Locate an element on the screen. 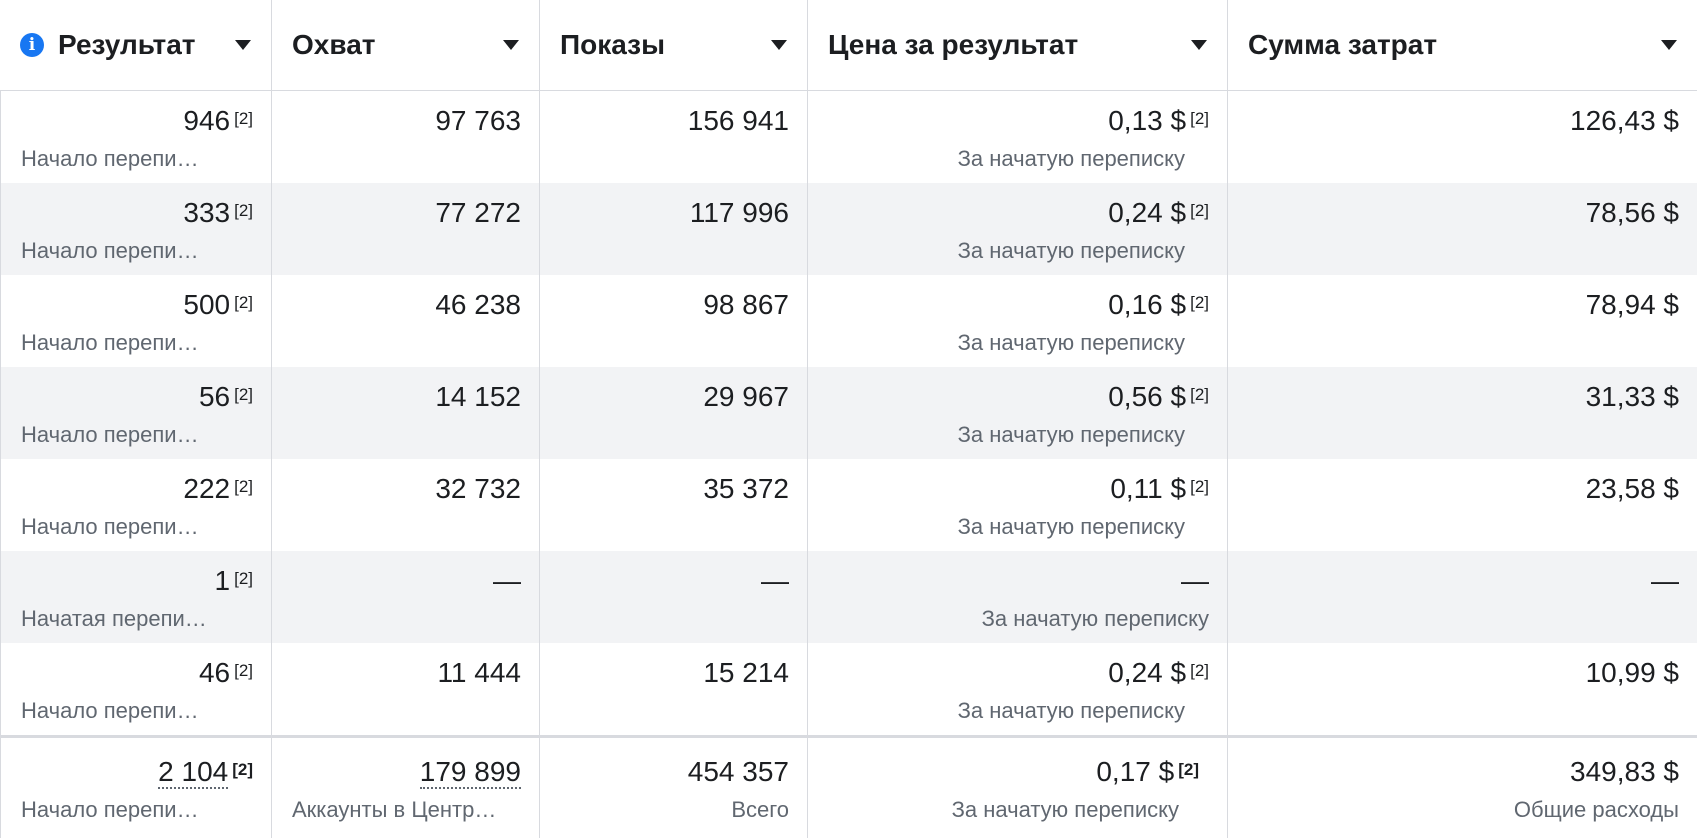 Image resolution: width=1697 pixels, height=840 pixels. result-value: 1 is located at coordinates (222, 580).